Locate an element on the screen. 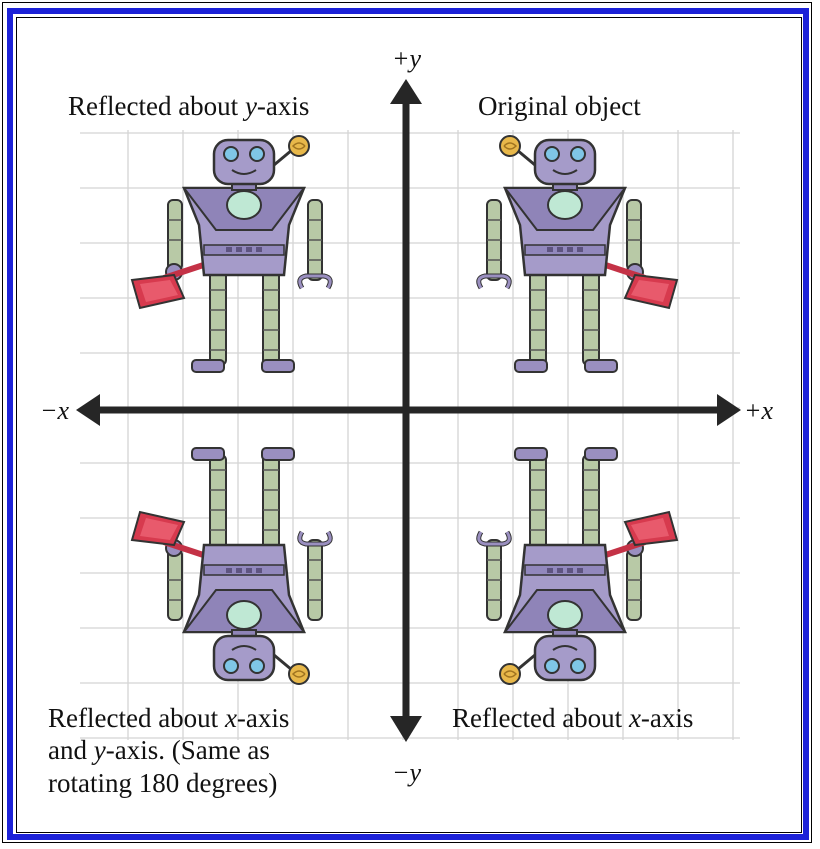  bottom-left-caption-line2: and y-axis. (Same as is located at coordinates (159, 750).